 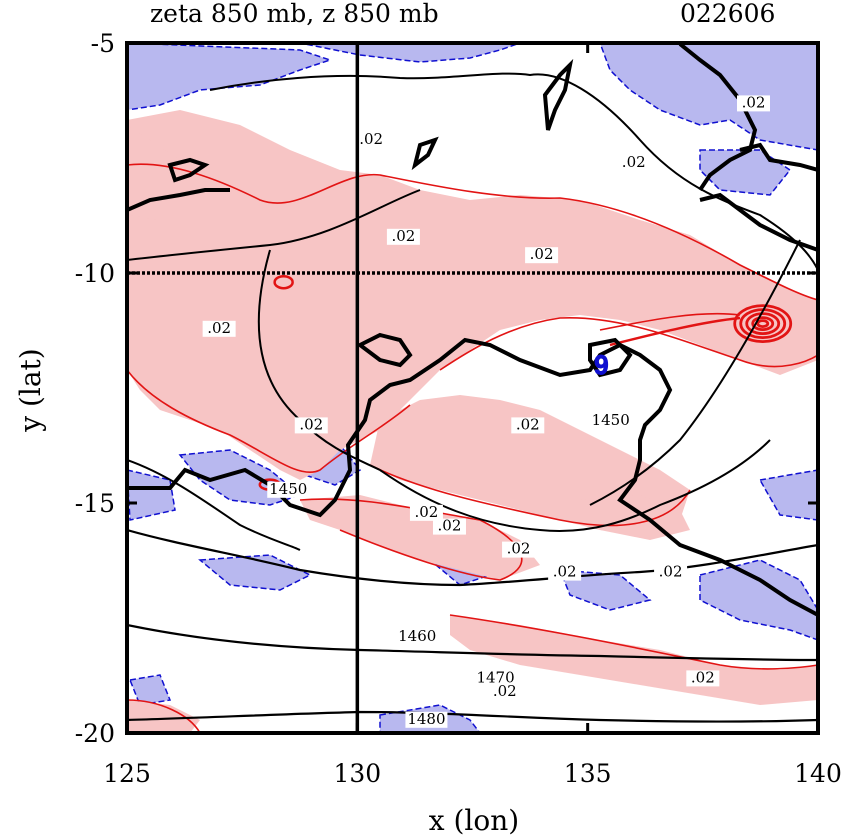 What do you see at coordinates (95, 273) in the screenshot?
I see `y-tick-label-minus10: -10` at bounding box center [95, 273].